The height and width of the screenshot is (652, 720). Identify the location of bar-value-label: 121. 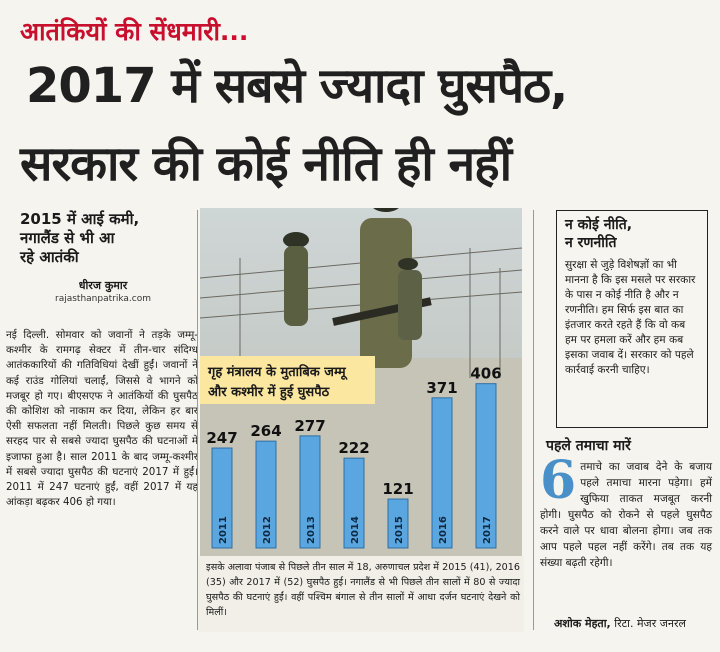
(397, 489).